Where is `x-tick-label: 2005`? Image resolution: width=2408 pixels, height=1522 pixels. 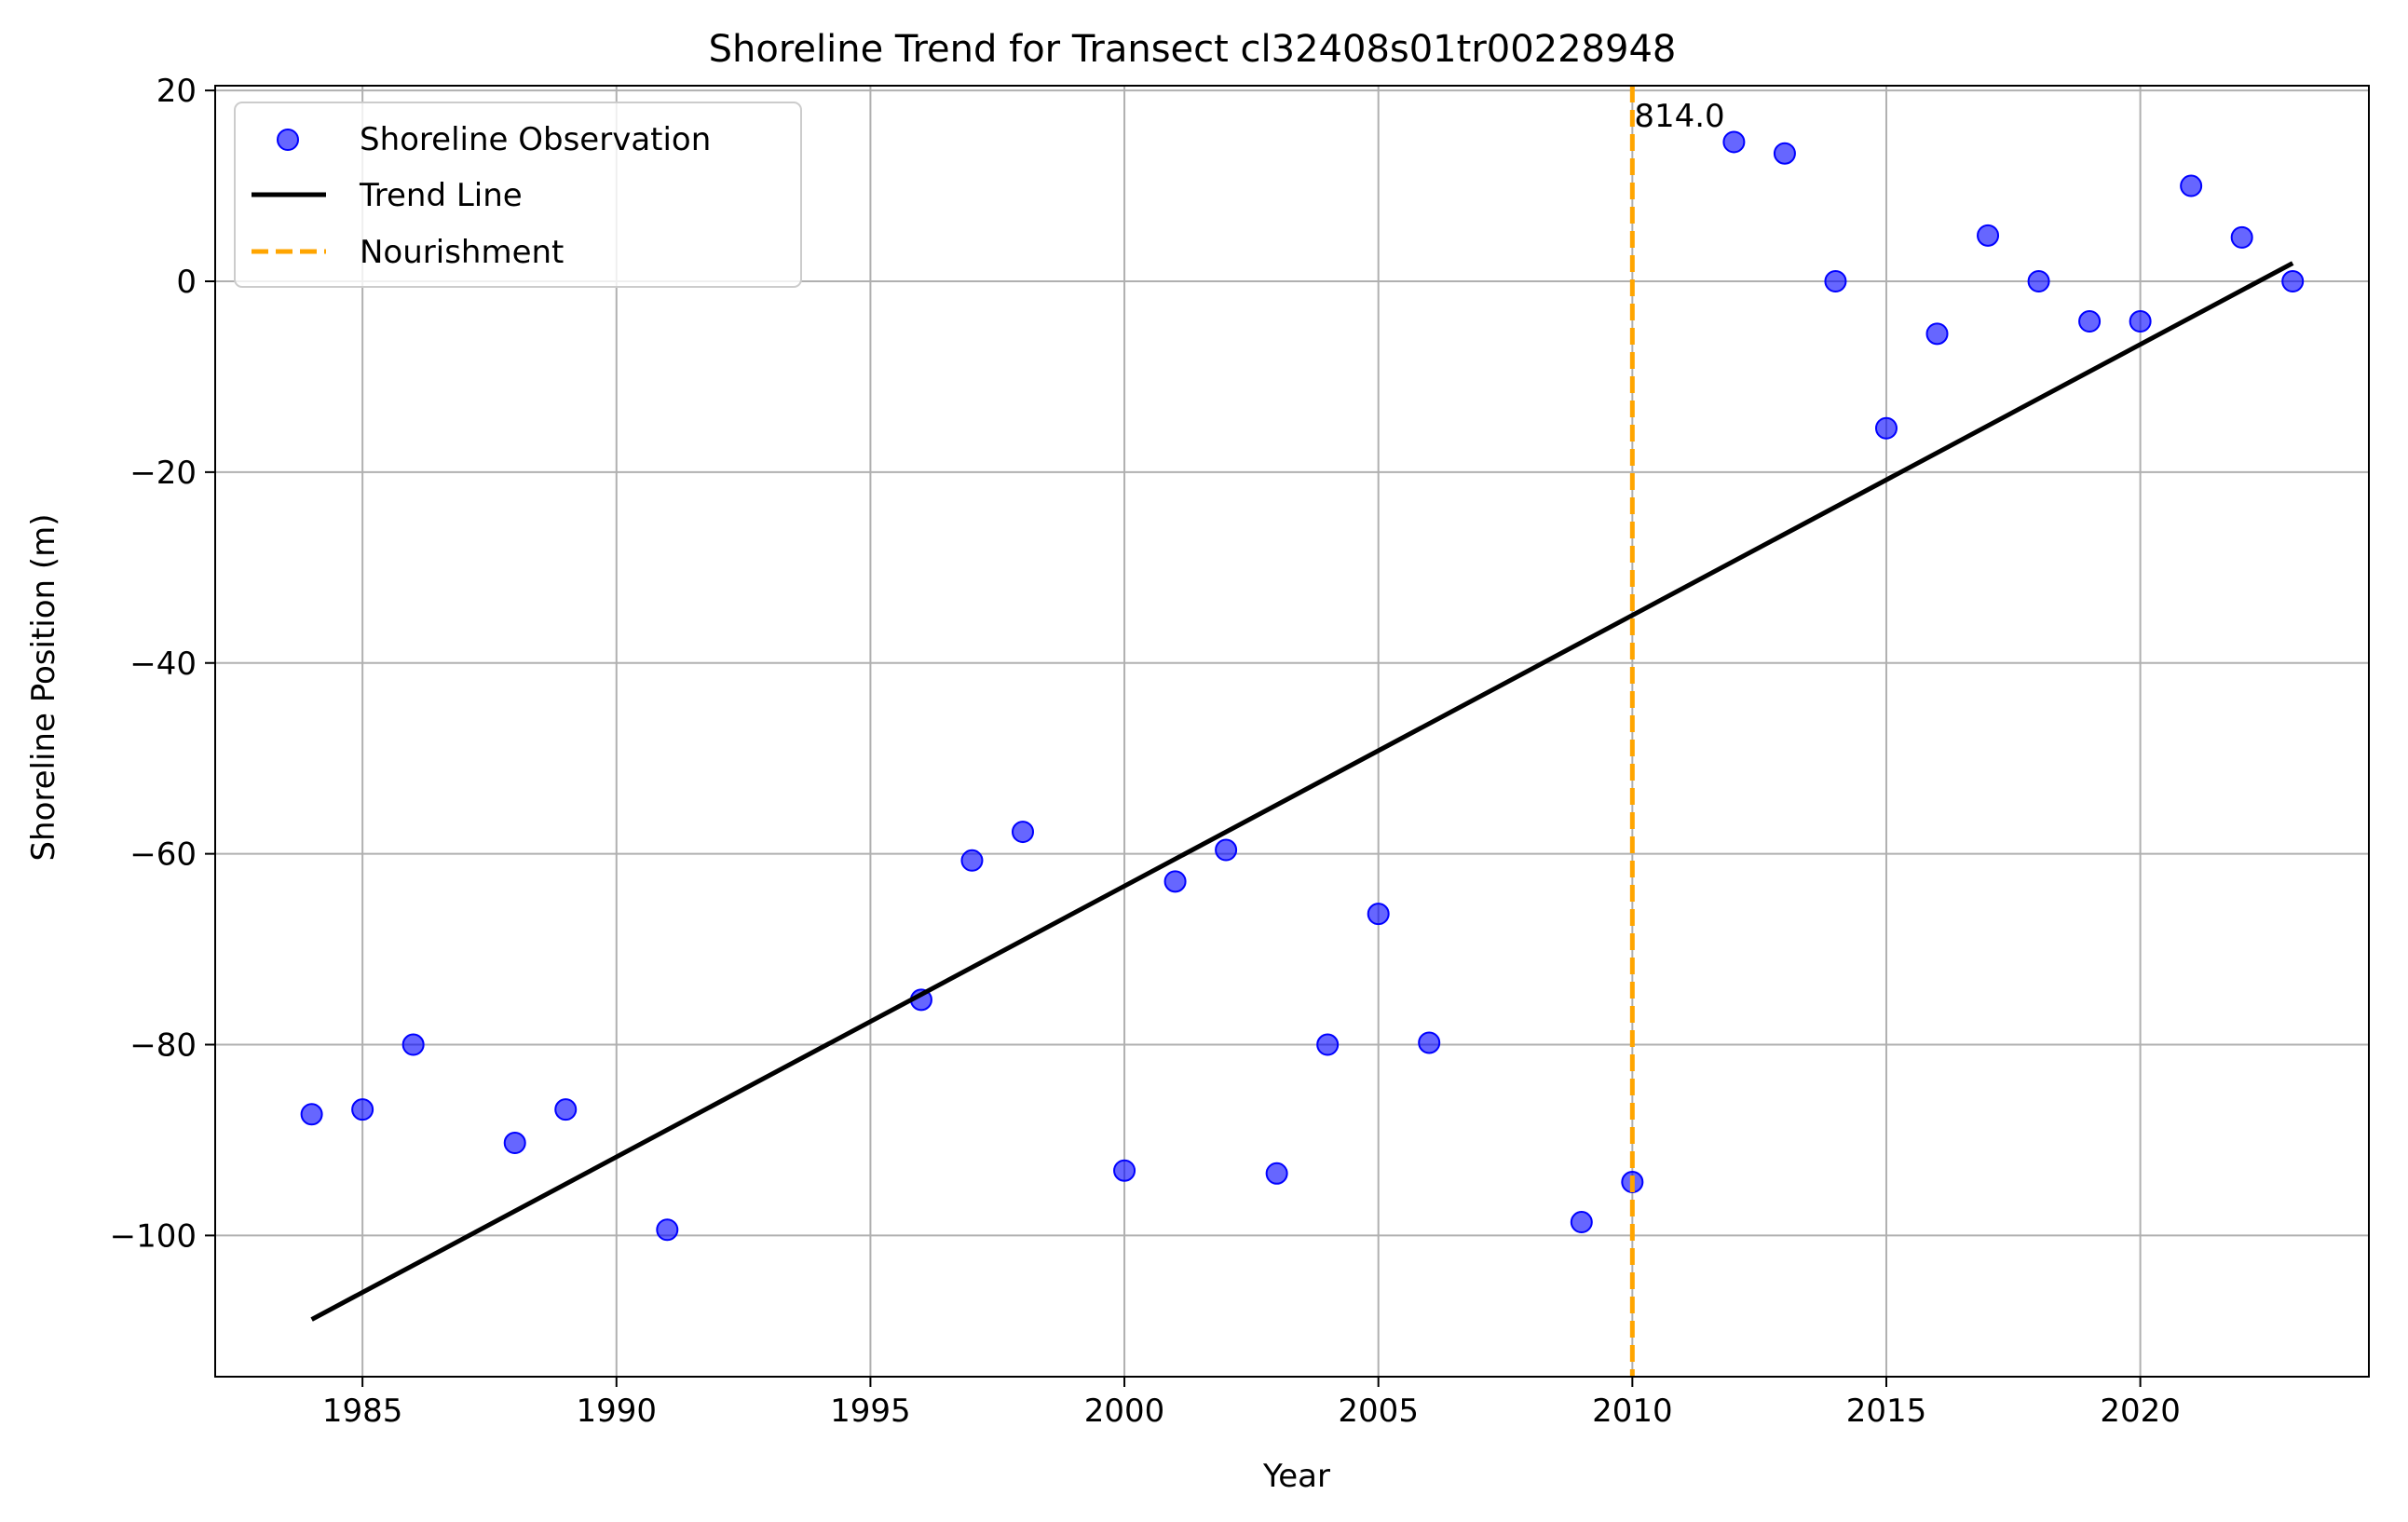 x-tick-label: 2005 is located at coordinates (1378, 1411).